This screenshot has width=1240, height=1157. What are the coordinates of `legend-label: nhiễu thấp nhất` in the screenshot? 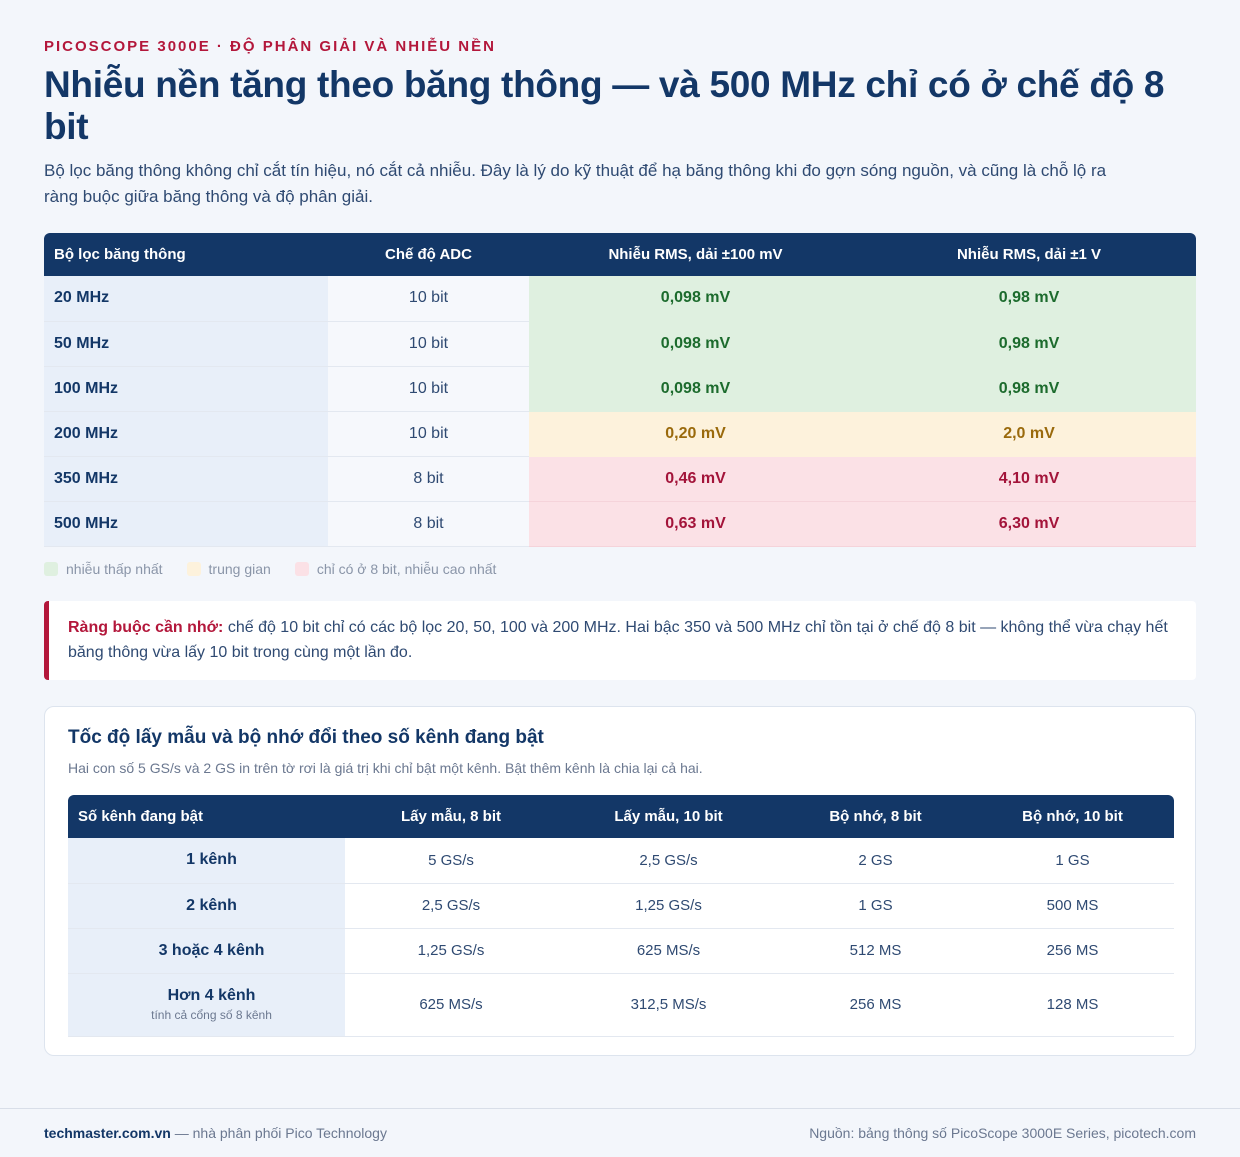 It's located at (114, 569).